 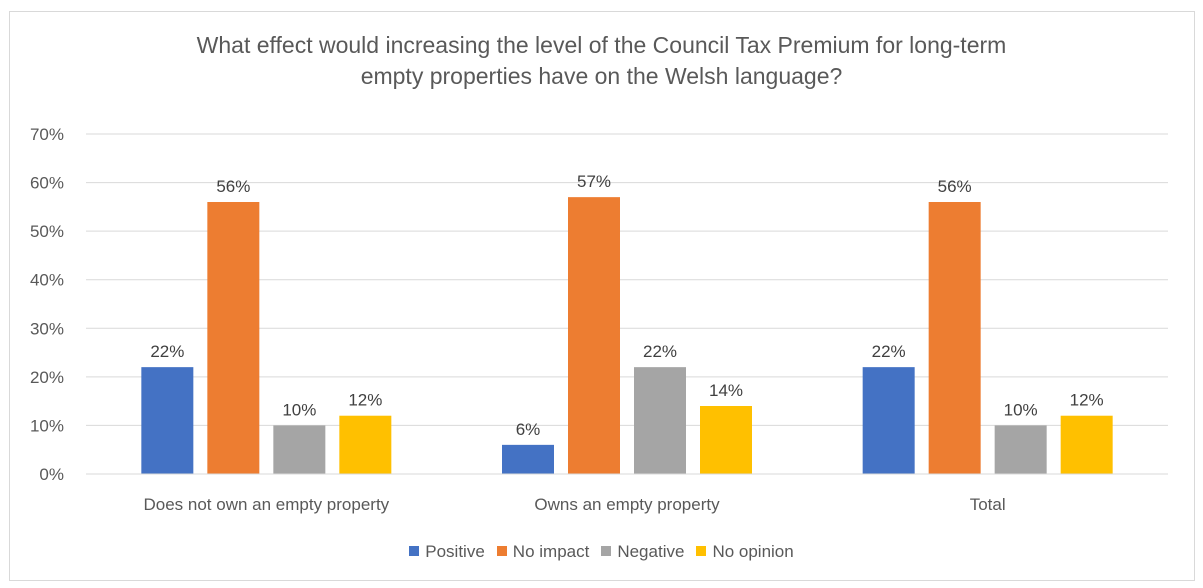 What do you see at coordinates (47, 280) in the screenshot?
I see `y-tick-label: 40%` at bounding box center [47, 280].